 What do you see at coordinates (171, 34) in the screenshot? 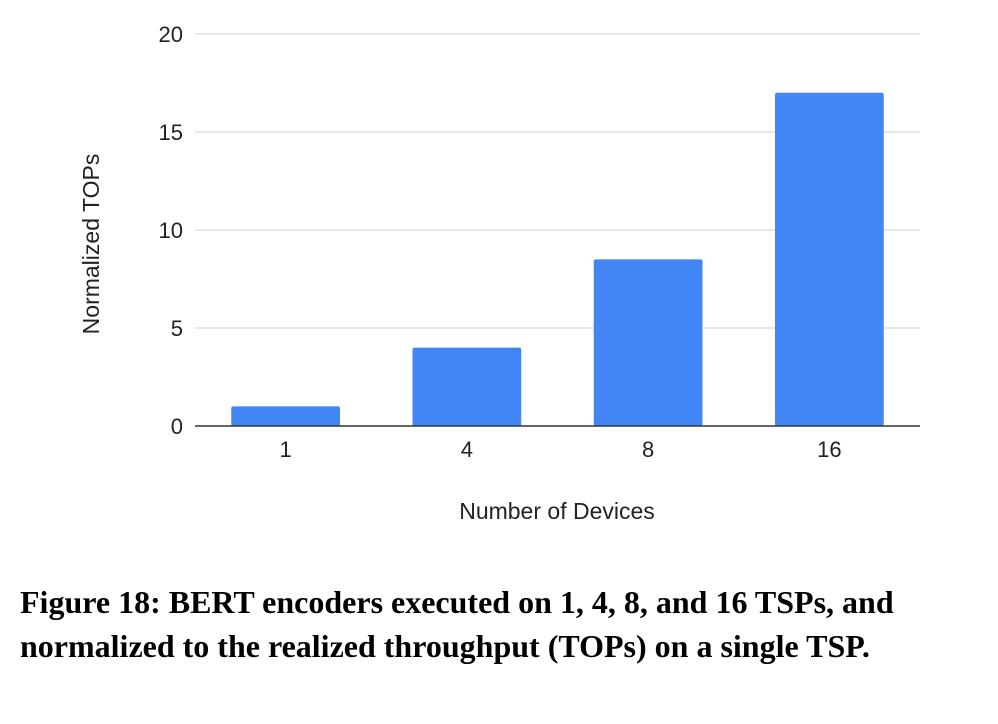
I see `y-tick-label: 20` at bounding box center [171, 34].